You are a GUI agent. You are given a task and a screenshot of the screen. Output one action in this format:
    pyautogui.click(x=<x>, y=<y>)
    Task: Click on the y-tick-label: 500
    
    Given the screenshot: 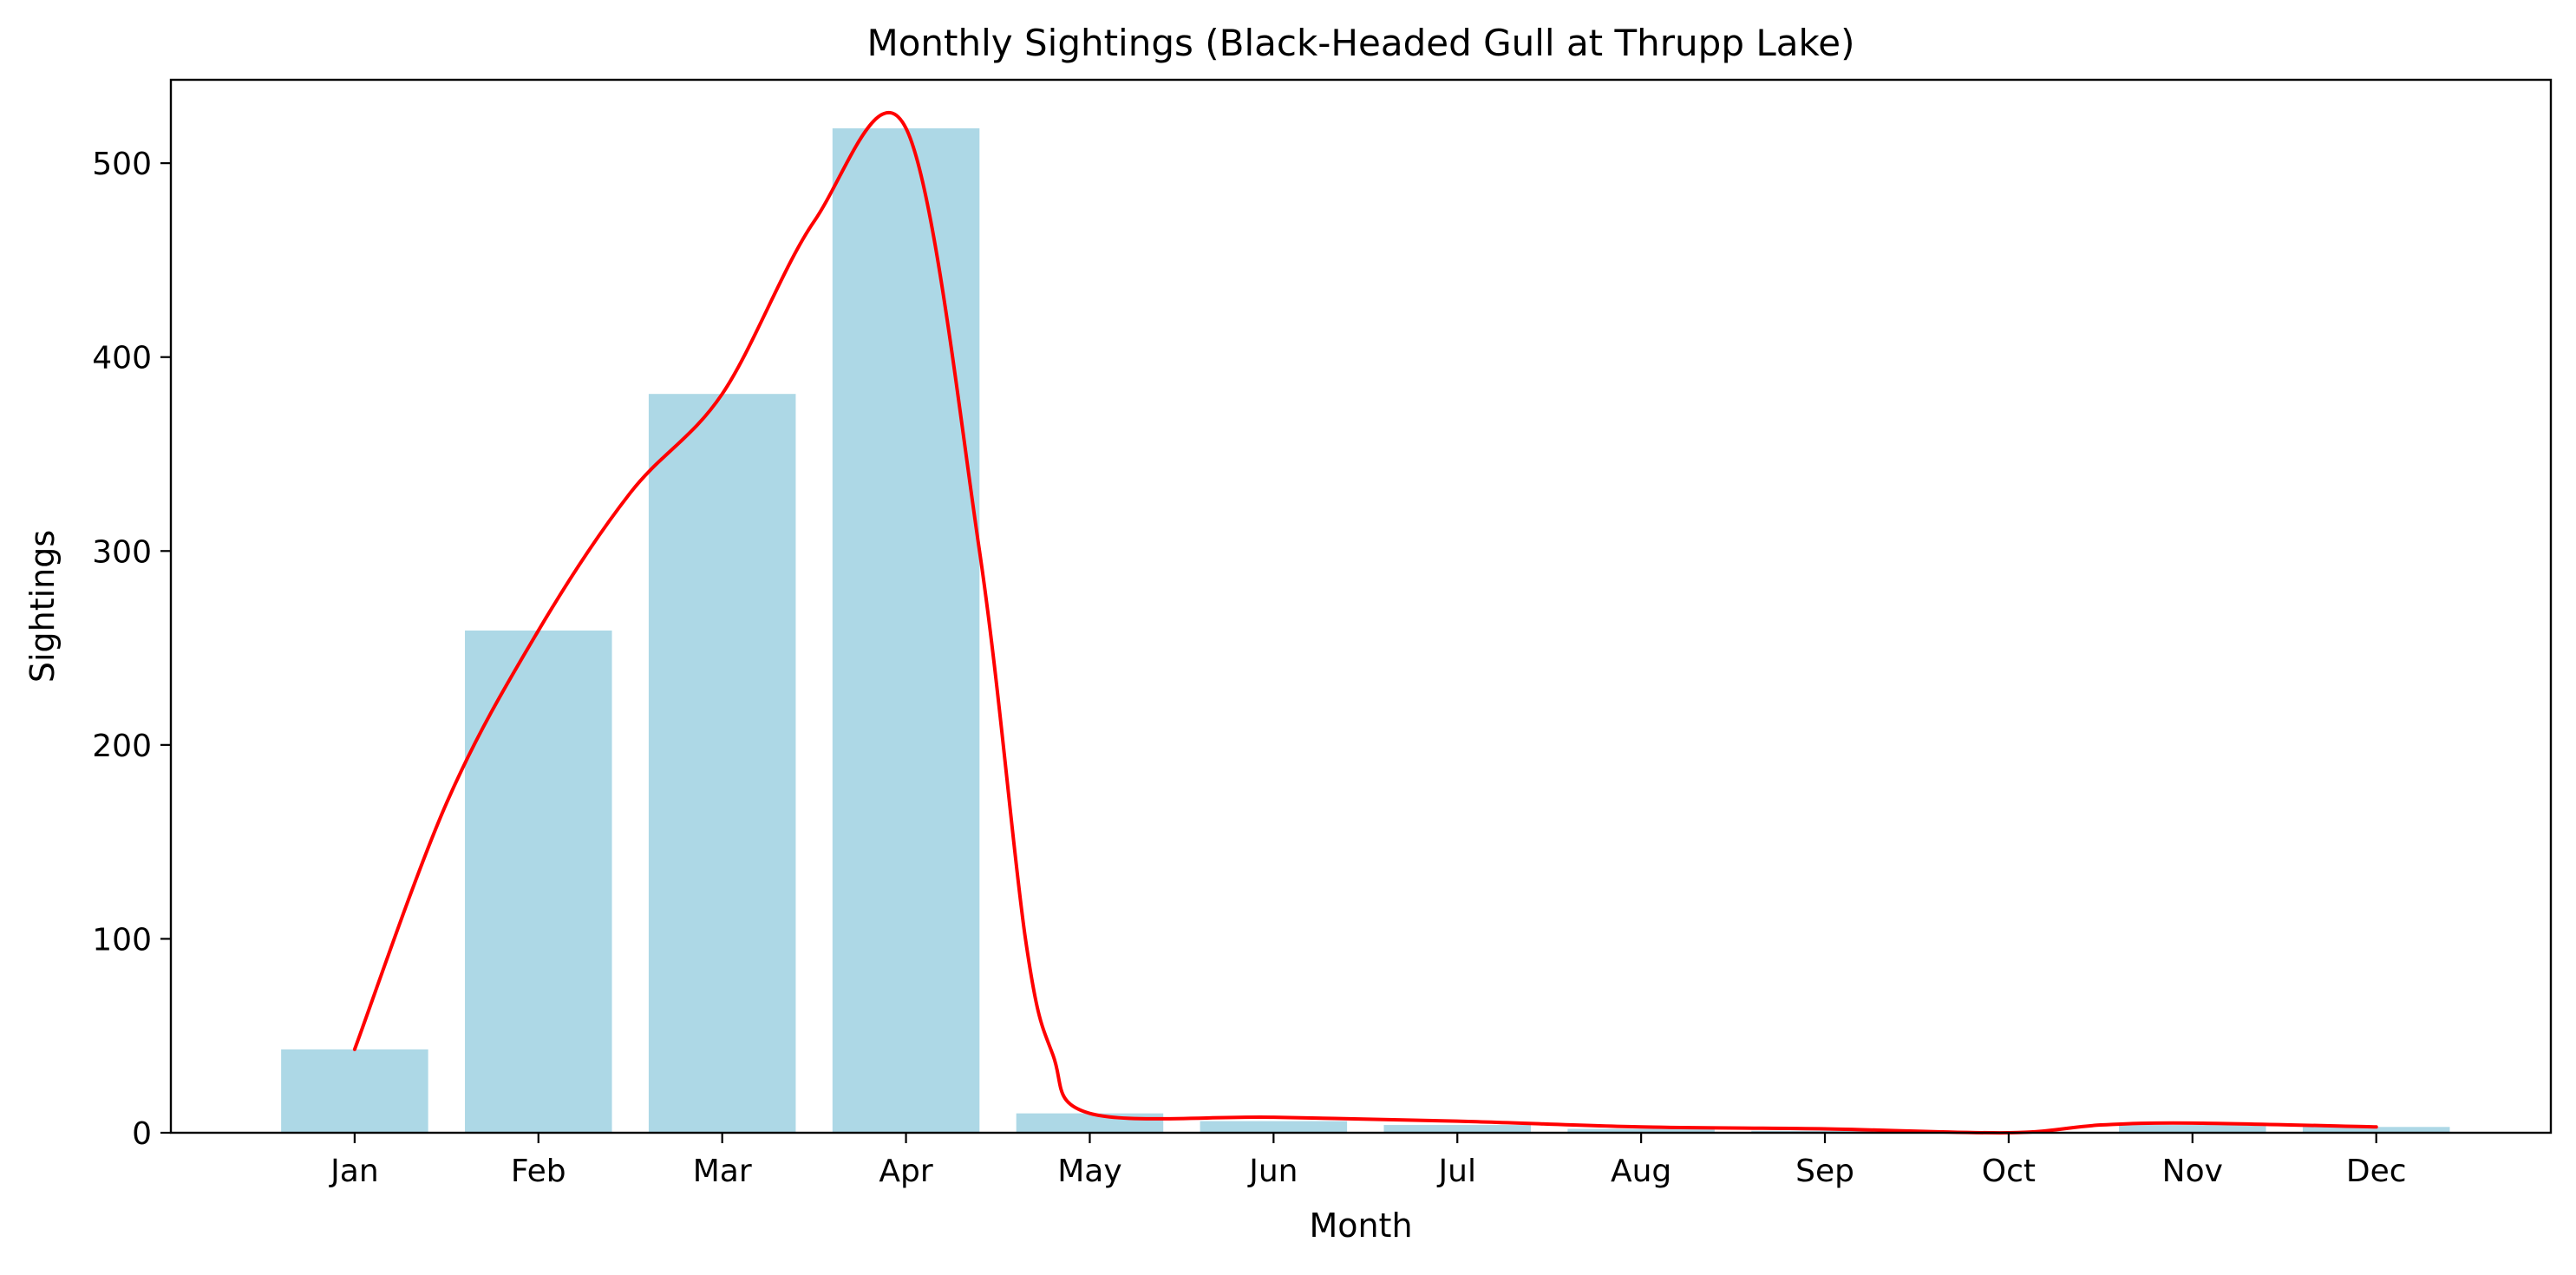 What is the action you would take?
    pyautogui.click(x=122, y=164)
    